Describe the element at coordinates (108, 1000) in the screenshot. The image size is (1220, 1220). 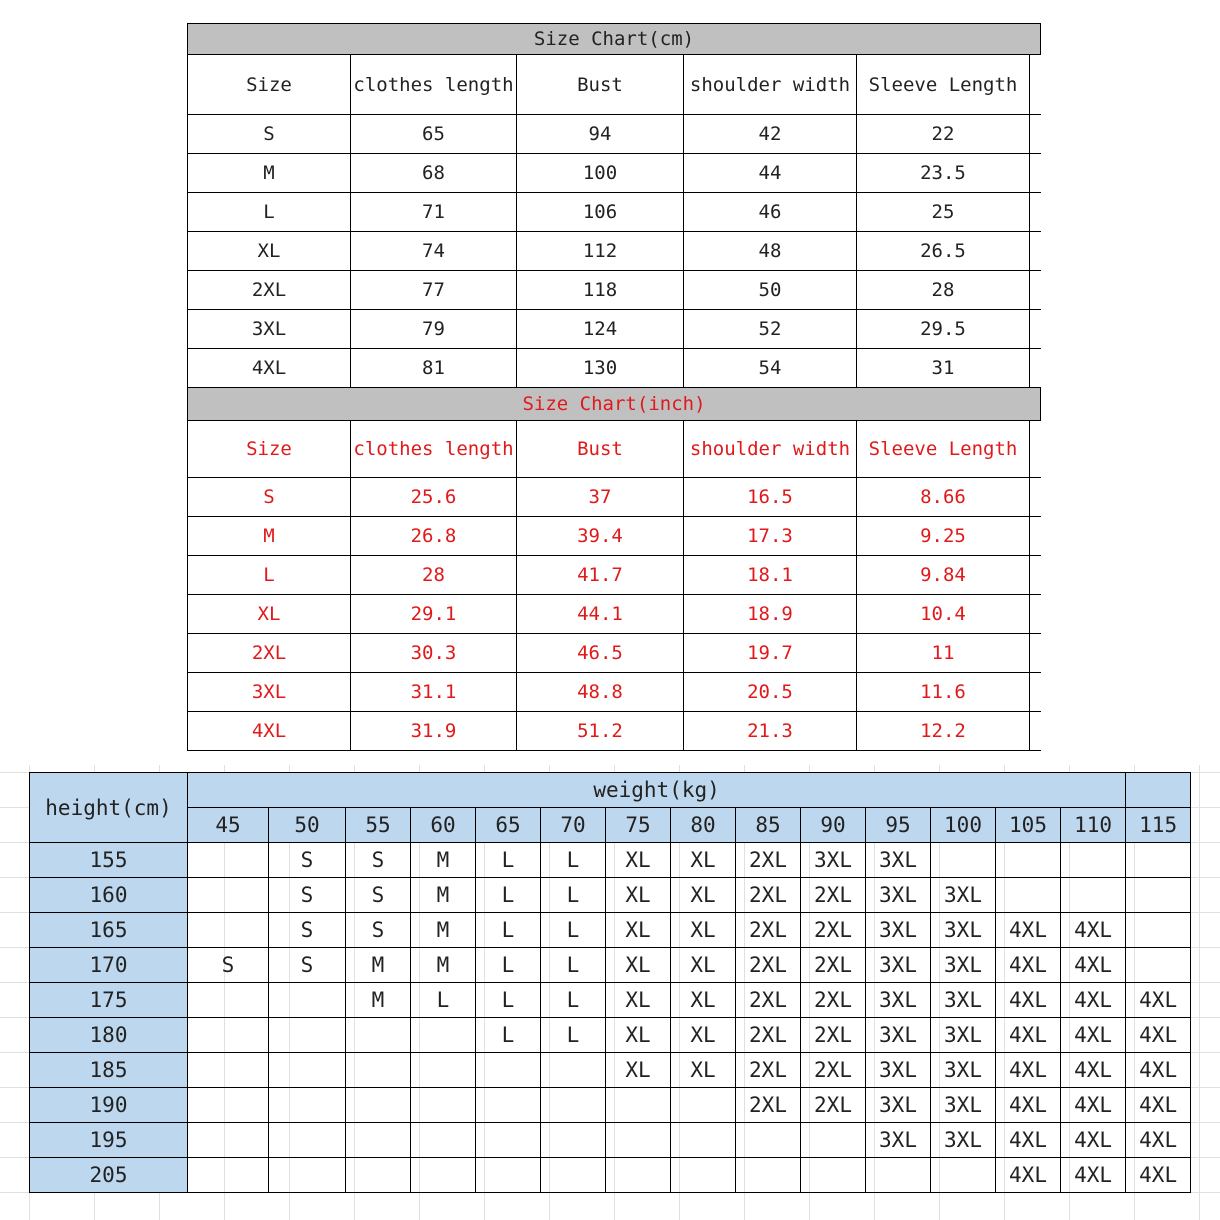
I see `height-cell: 175` at that location.